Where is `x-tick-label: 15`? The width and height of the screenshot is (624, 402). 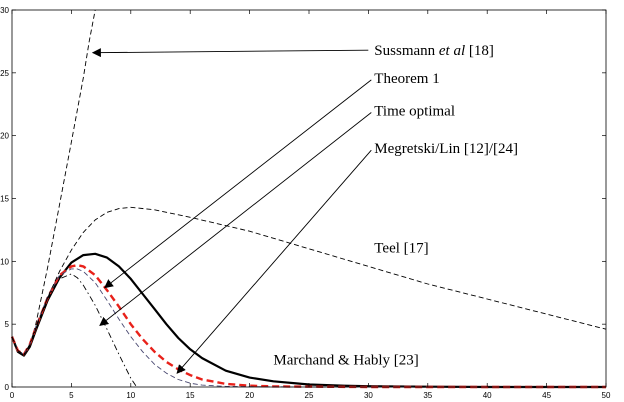 x-tick-label: 15 is located at coordinates (190, 395).